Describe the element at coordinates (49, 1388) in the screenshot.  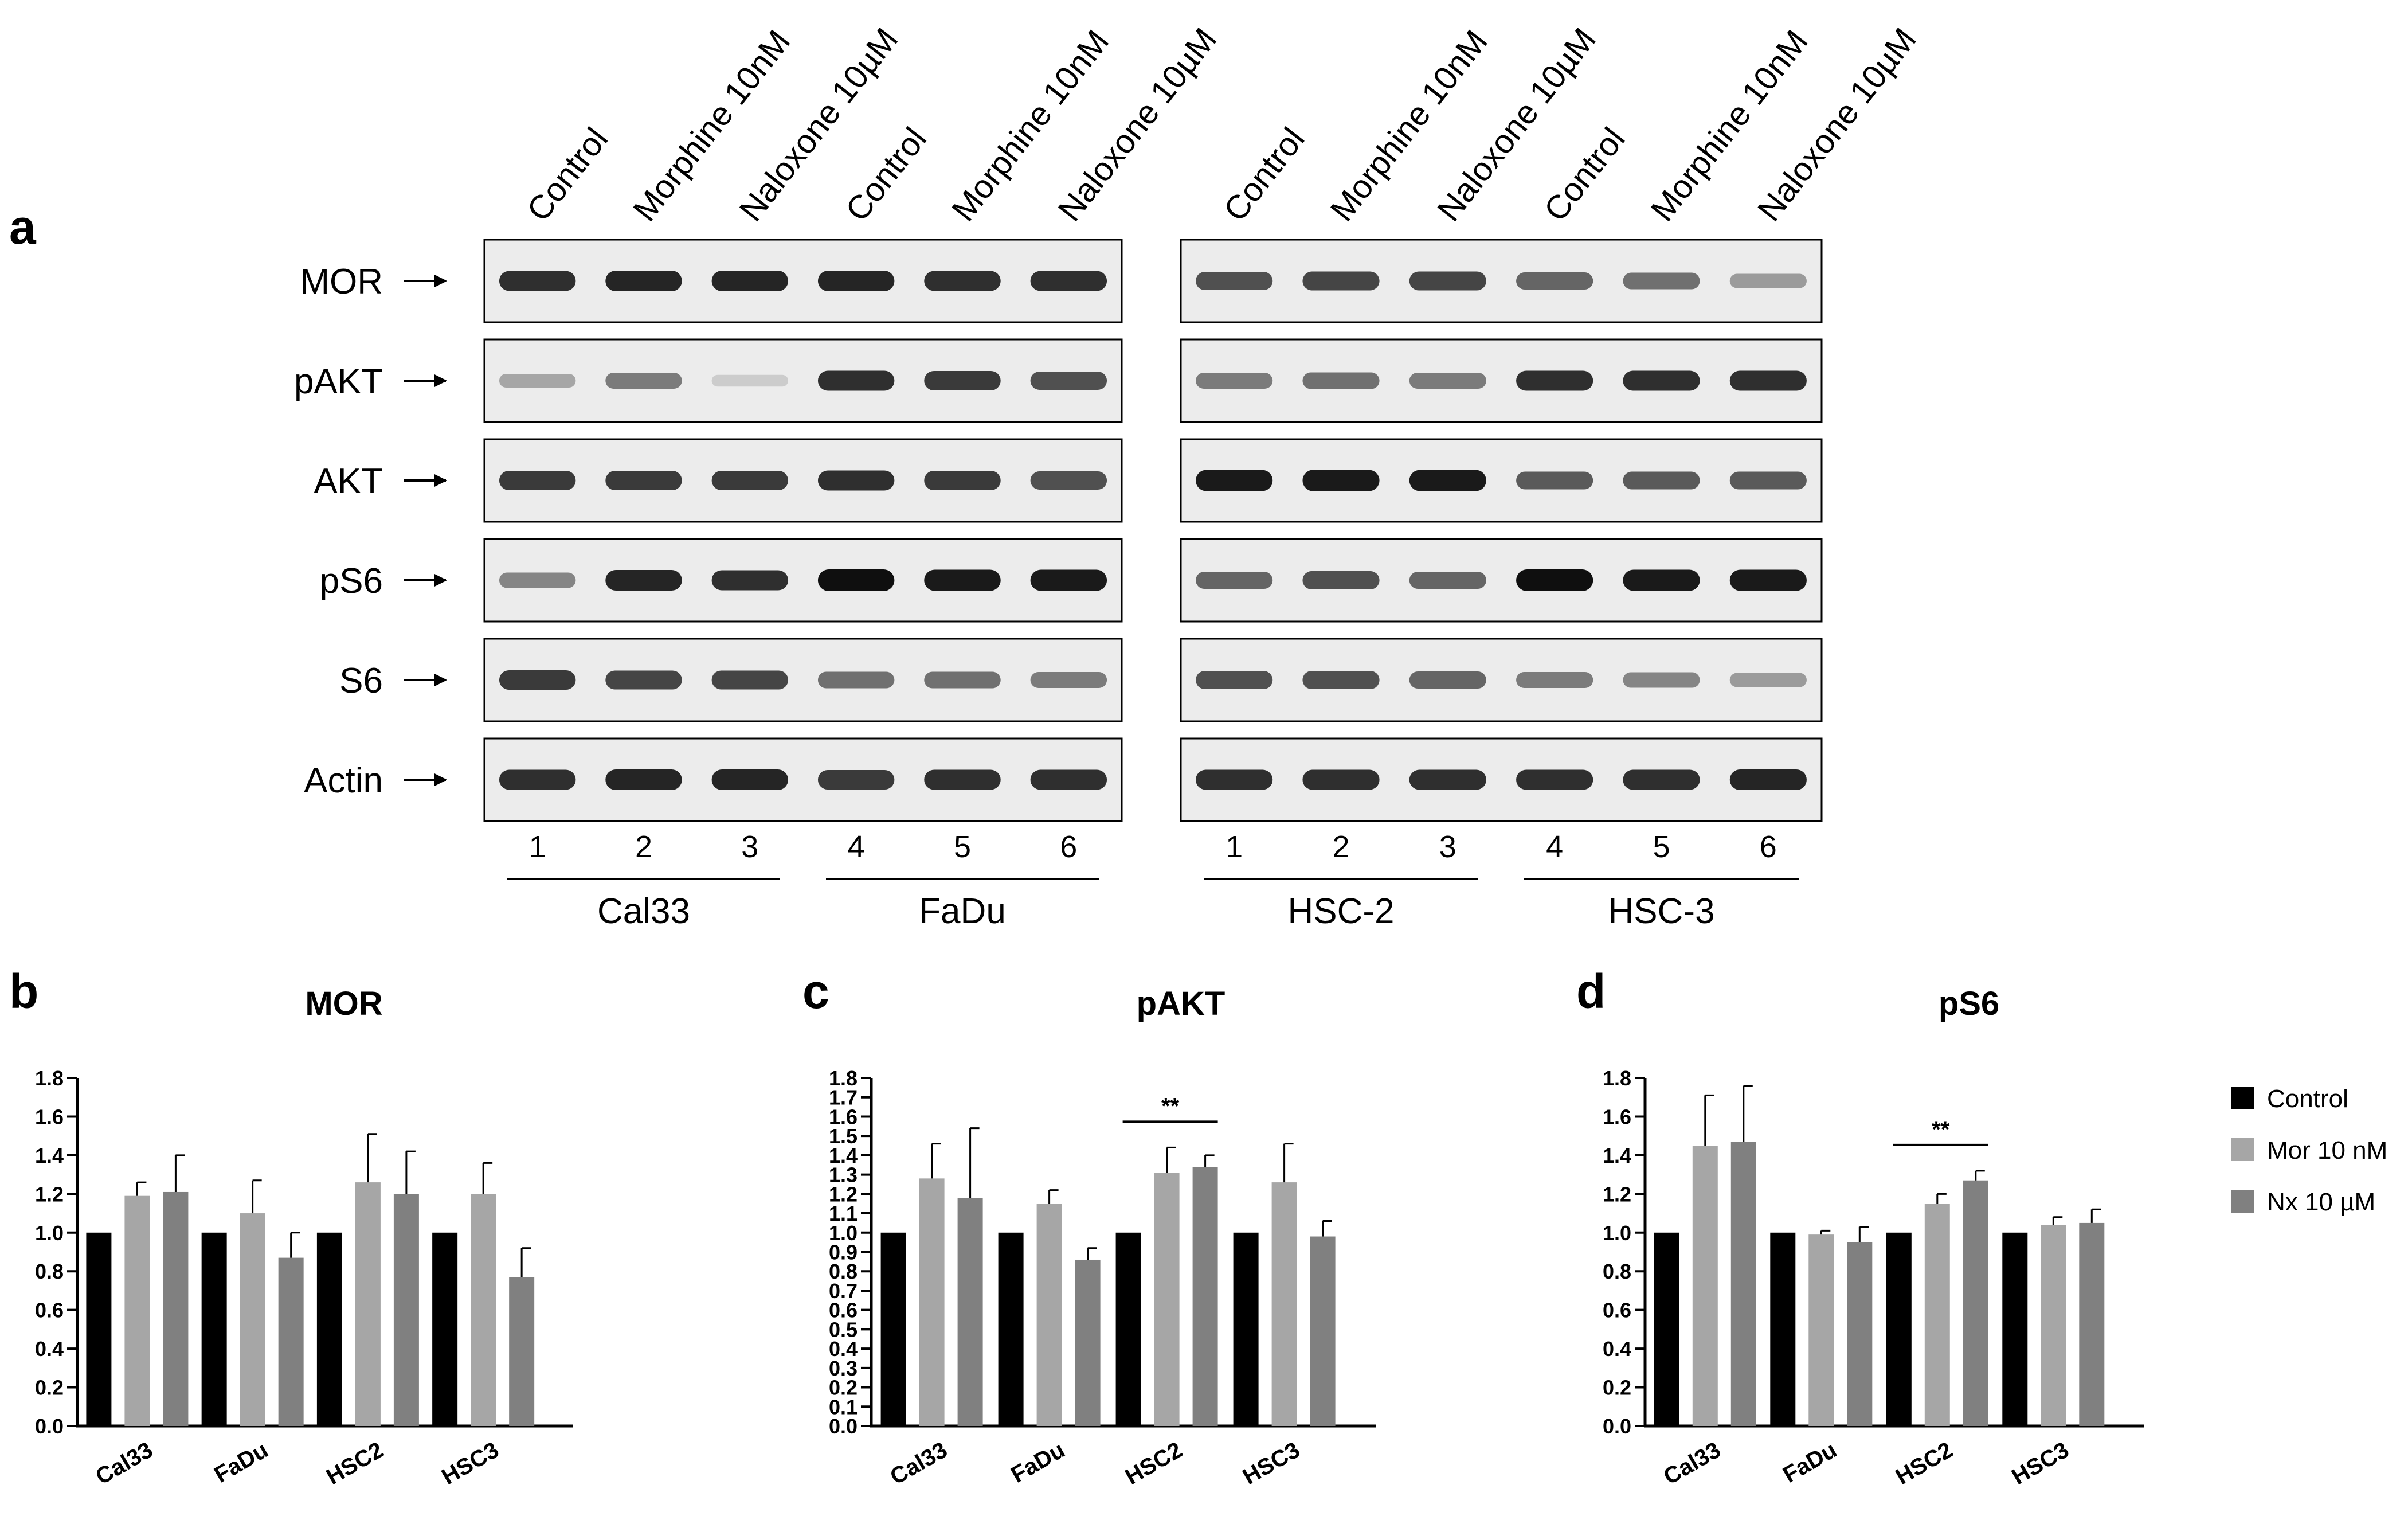
I see `y-tick-label: 0.2` at that location.